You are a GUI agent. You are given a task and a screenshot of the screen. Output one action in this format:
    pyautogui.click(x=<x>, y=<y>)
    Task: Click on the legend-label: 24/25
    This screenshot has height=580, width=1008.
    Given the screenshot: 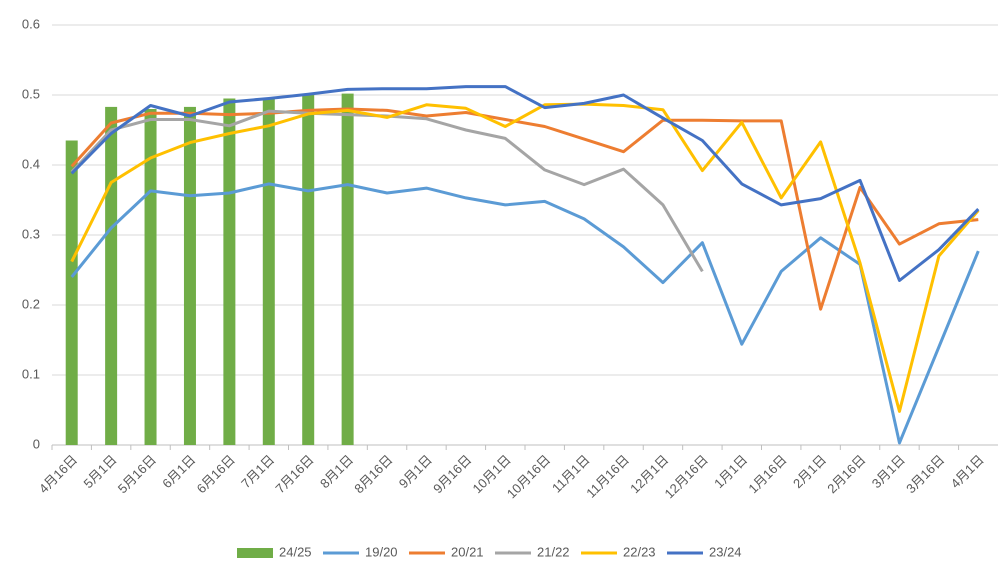 What is the action you would take?
    pyautogui.click(x=295, y=551)
    